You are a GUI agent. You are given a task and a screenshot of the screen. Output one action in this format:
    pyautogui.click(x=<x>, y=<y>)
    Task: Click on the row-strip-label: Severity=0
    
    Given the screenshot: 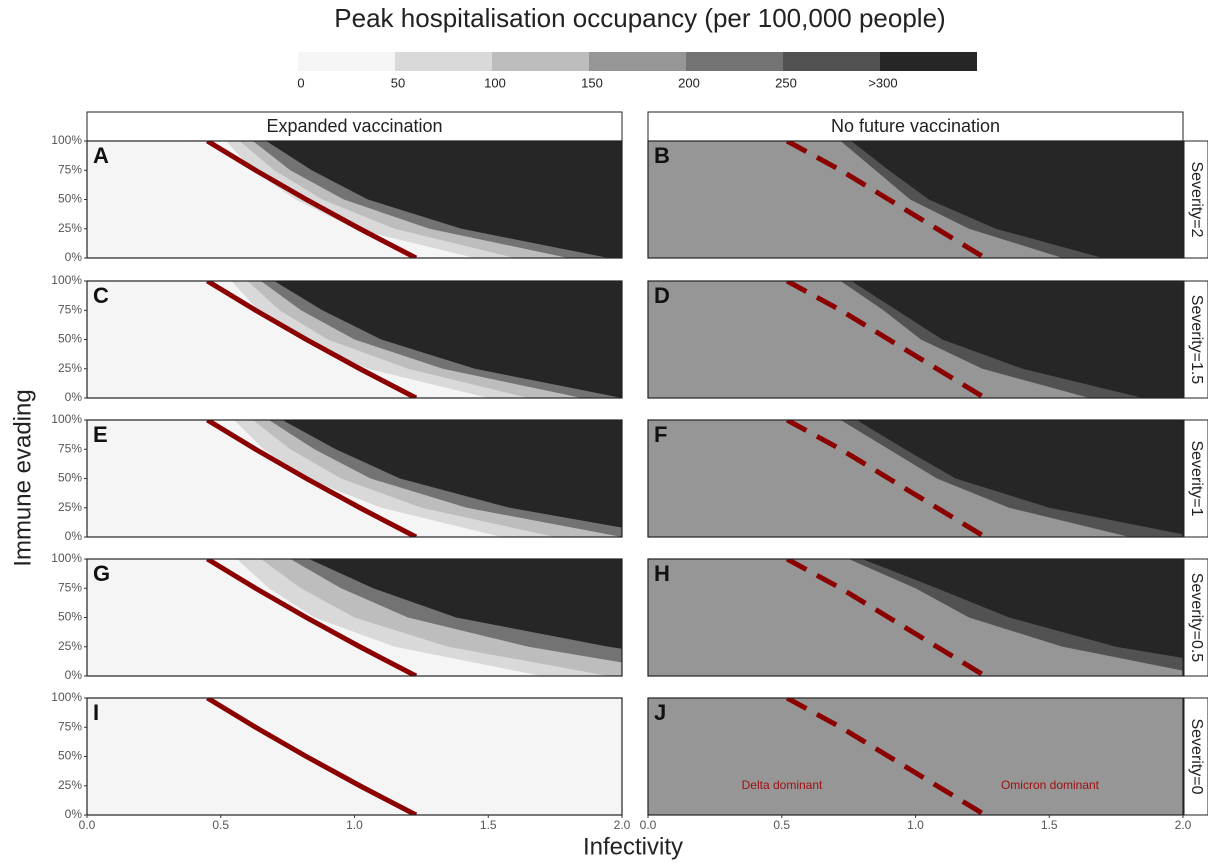 What is the action you would take?
    pyautogui.click(x=1196, y=756)
    